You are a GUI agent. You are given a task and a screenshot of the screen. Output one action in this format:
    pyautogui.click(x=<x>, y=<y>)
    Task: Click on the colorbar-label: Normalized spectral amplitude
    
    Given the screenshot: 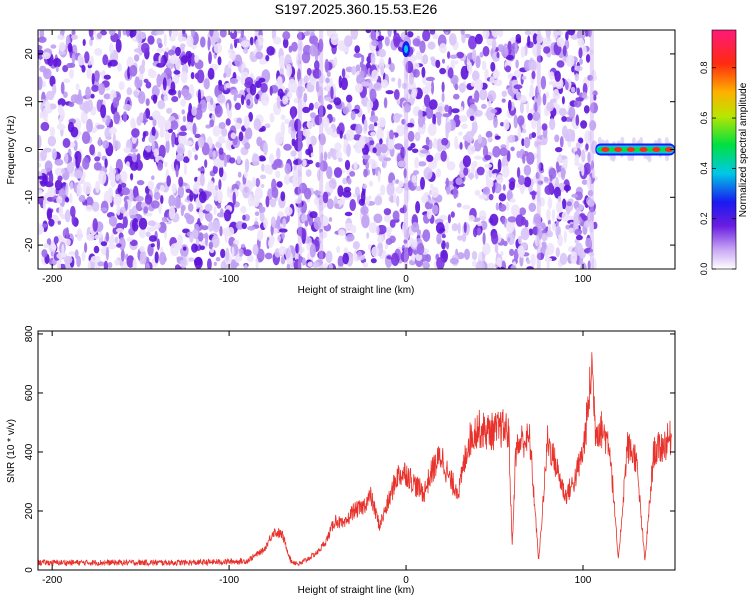 What is the action you would take?
    pyautogui.click(x=743, y=149)
    